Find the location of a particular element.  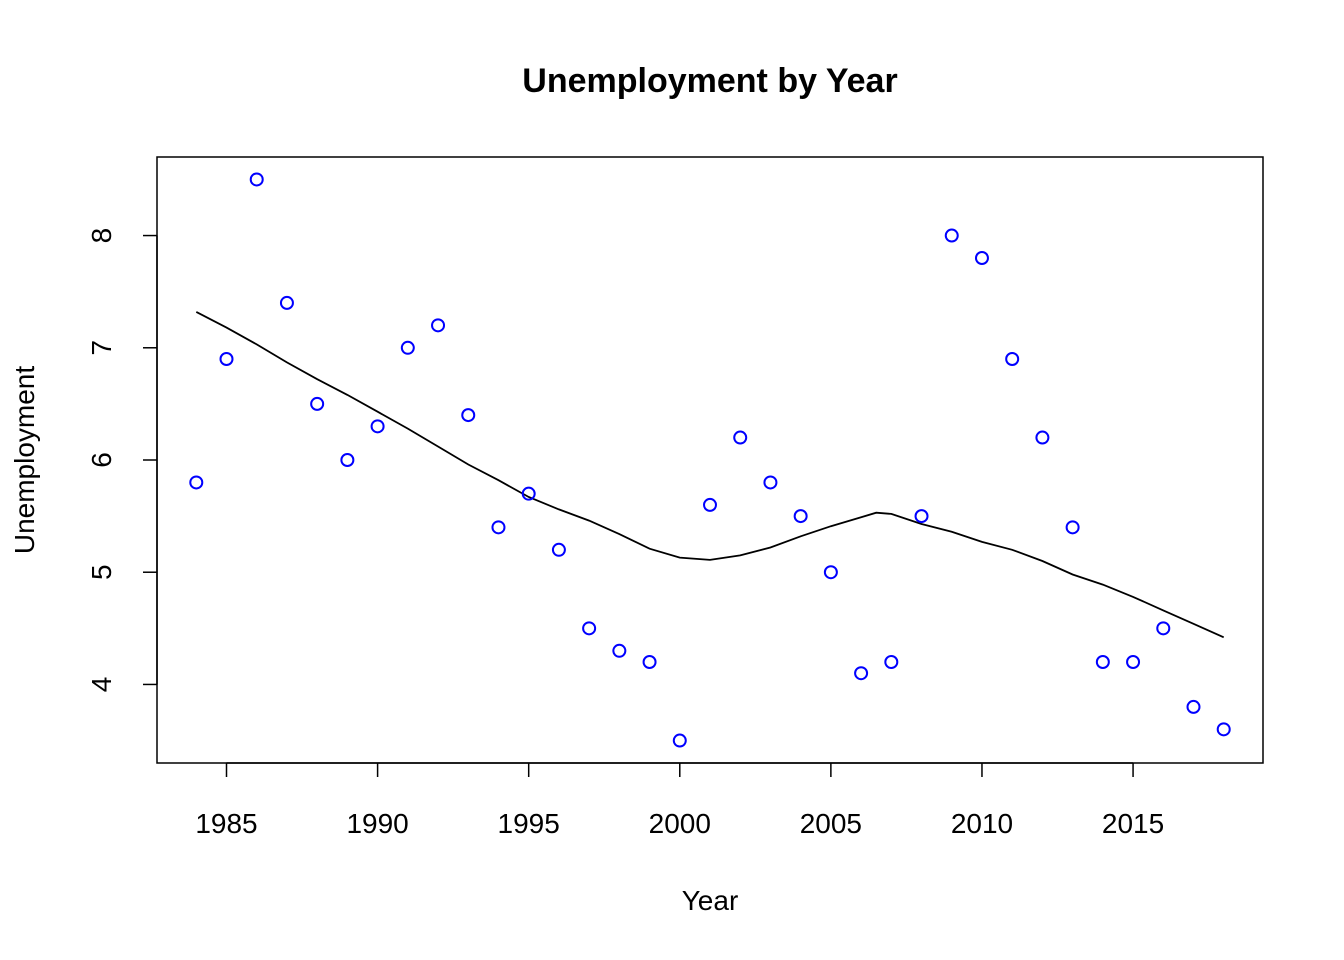

y-tick-label: 5 is located at coordinates (101, 572).